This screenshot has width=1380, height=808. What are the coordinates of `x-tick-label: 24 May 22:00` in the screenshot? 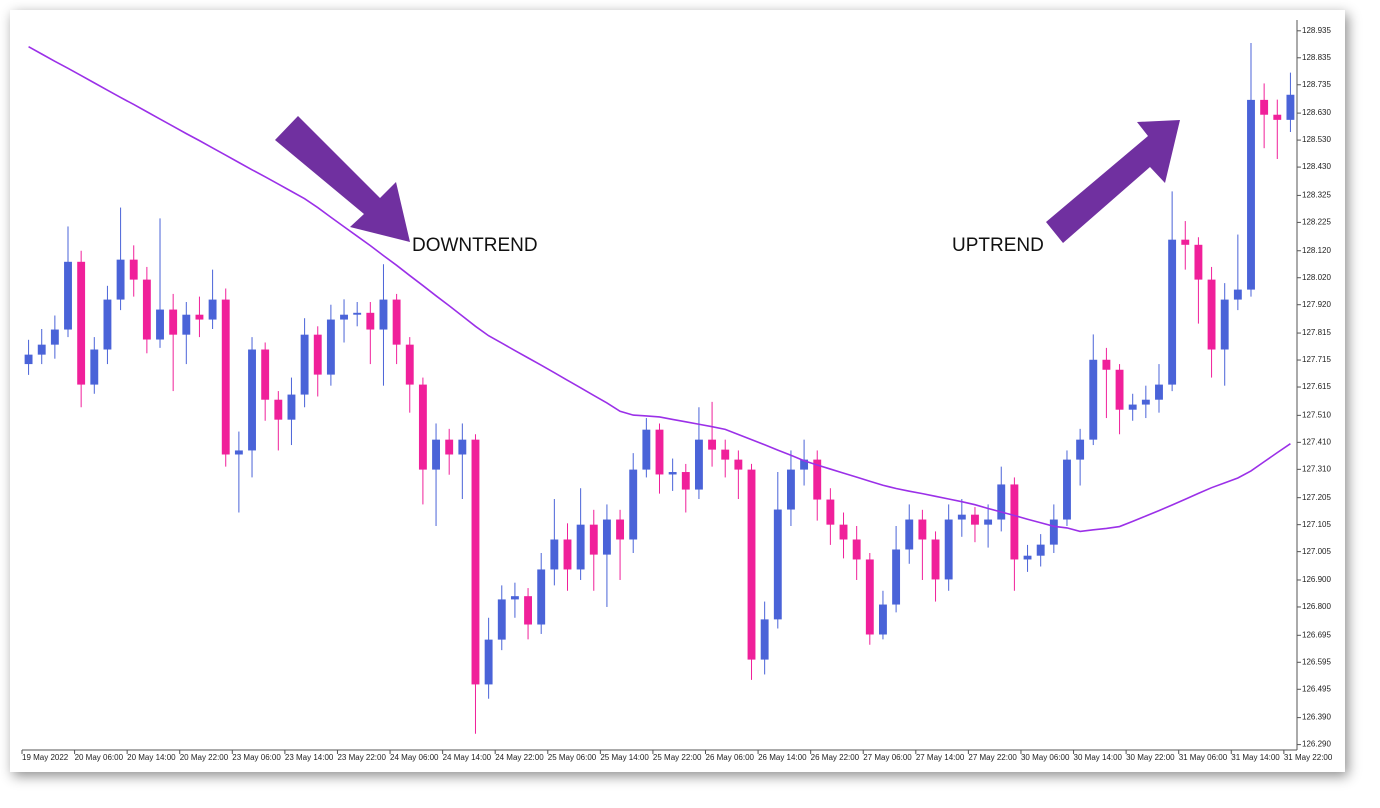 It's located at (519, 757).